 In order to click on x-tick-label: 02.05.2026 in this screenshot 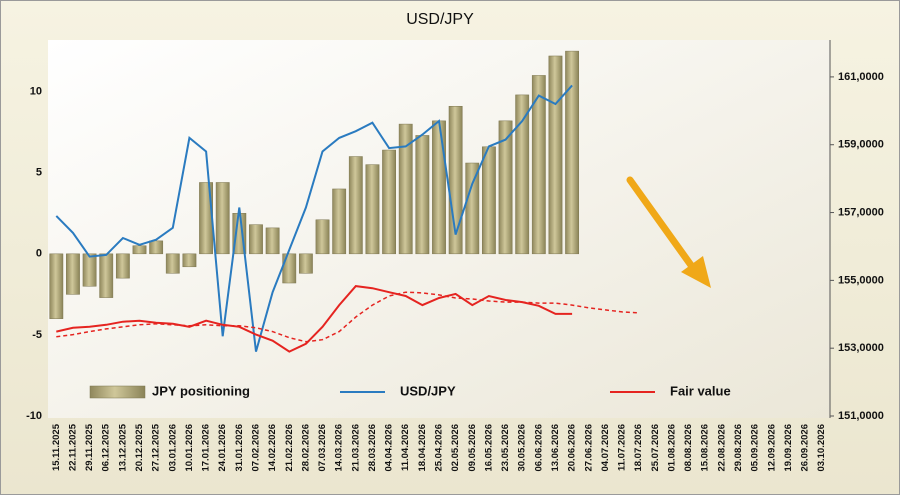, I will do `click(455, 448)`.